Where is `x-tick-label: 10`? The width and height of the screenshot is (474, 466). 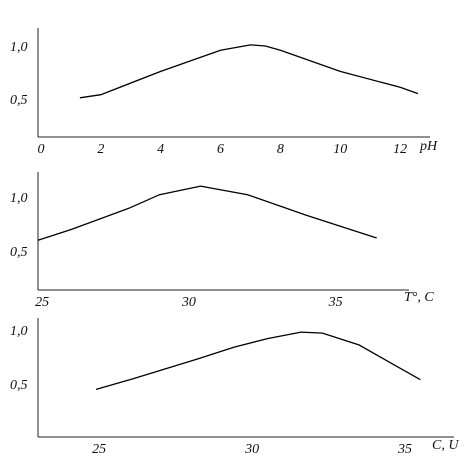 x-tick-label: 10 is located at coordinates (340, 149).